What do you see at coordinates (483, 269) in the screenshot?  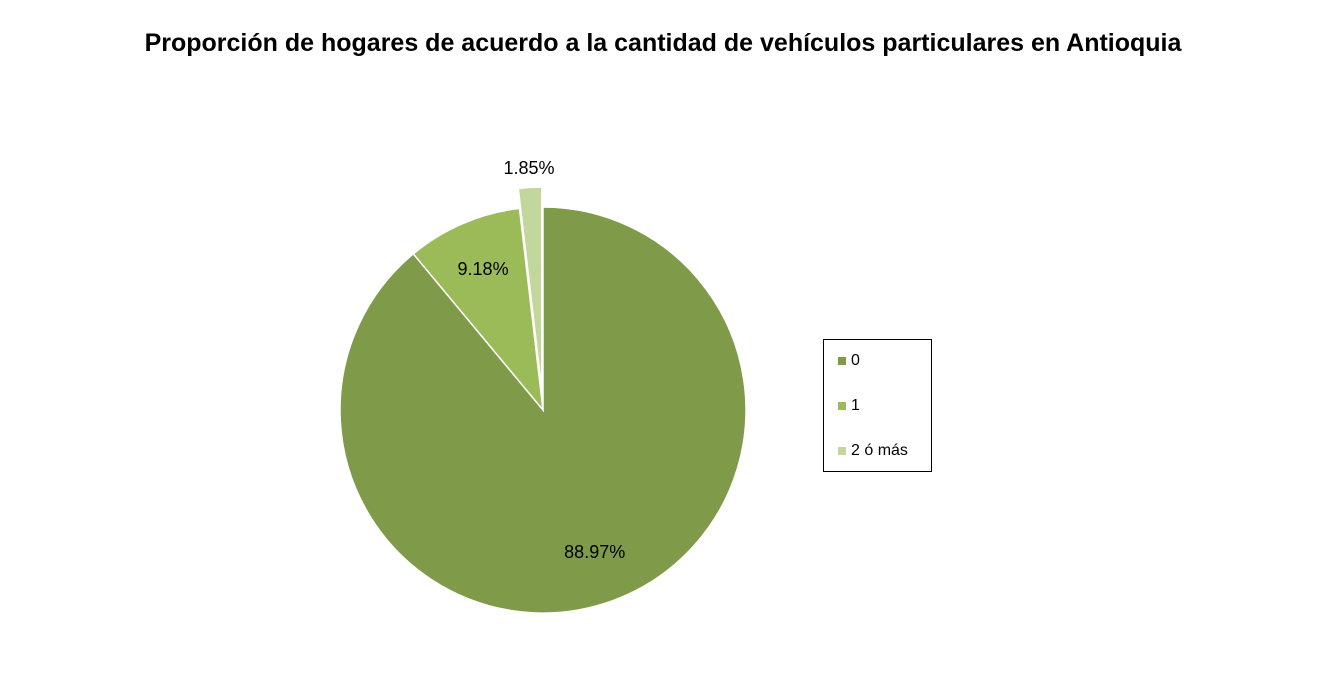 I see `data-label: 9.18%` at bounding box center [483, 269].